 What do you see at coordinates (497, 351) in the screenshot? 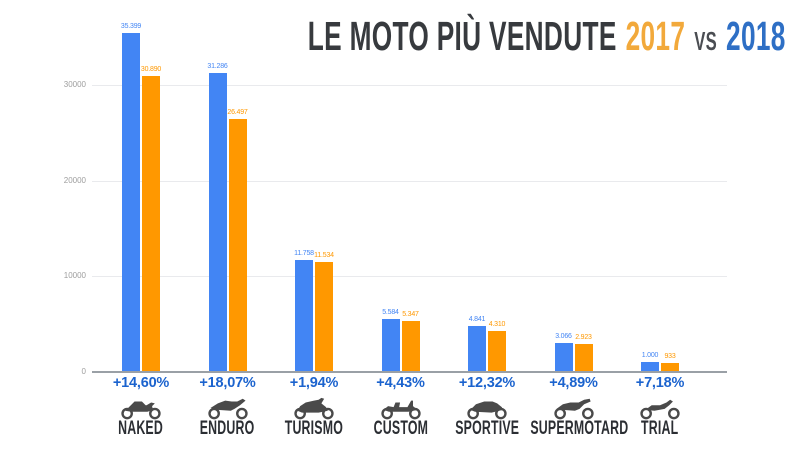
I see `bar-2017-sportive` at bounding box center [497, 351].